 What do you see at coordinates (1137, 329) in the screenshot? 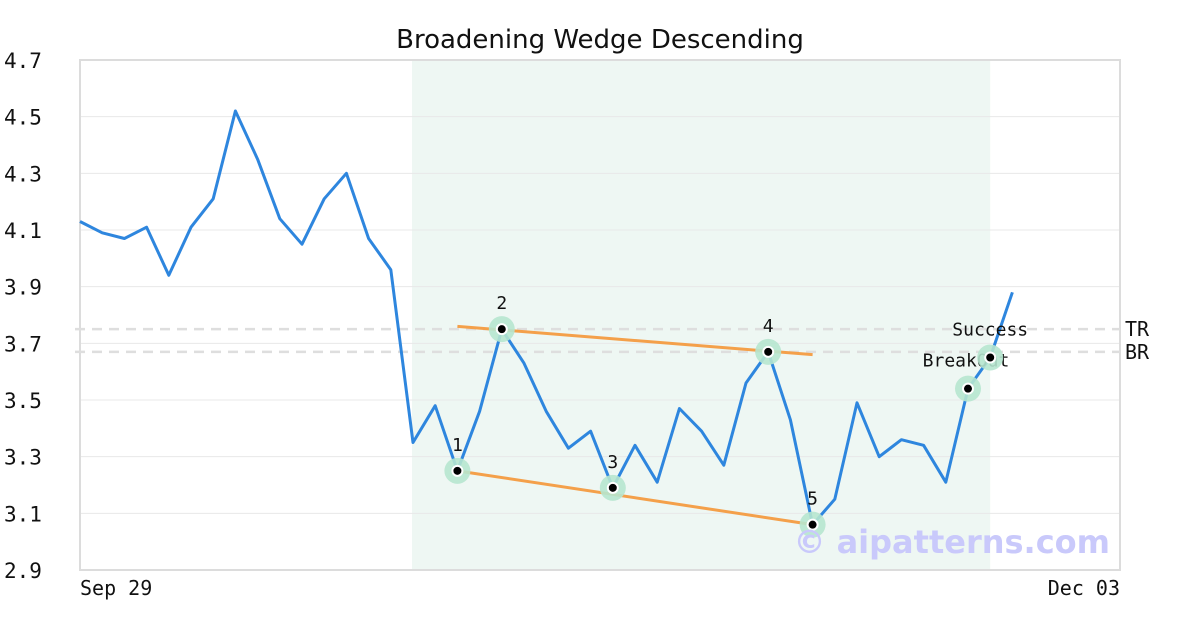
I see `reference-line-label: TR` at bounding box center [1137, 329].